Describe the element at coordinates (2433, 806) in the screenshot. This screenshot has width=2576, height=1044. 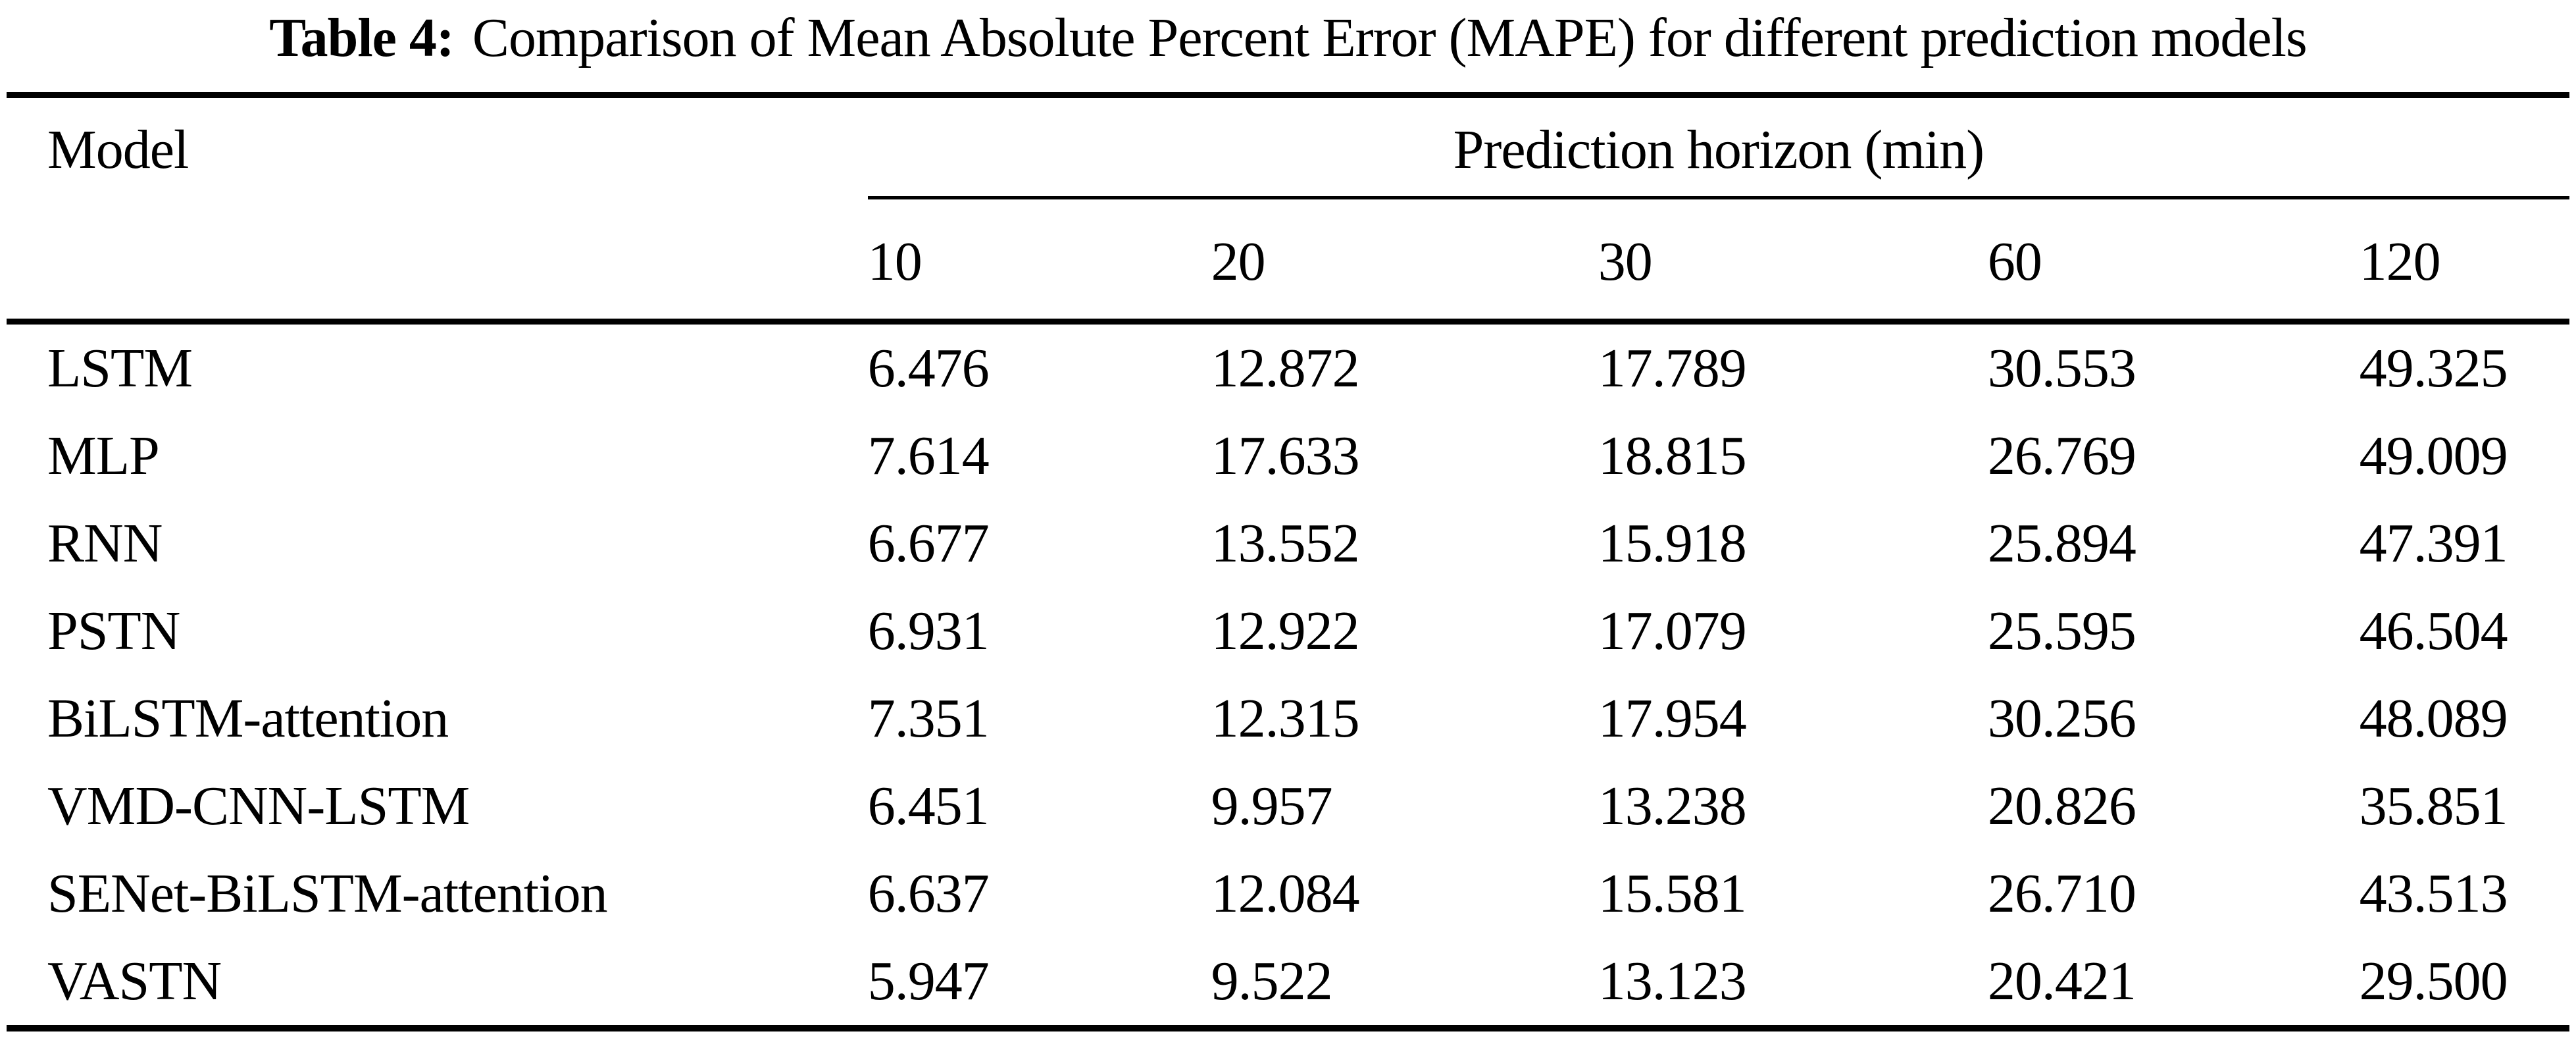
I see `cell-value: 35.851` at that location.